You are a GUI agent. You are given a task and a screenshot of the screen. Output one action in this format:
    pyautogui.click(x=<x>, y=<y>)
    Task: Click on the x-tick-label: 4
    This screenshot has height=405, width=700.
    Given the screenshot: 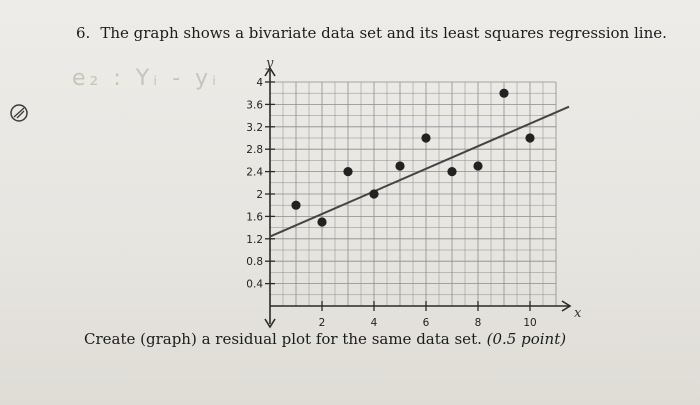 What is the action you would take?
    pyautogui.click(x=374, y=323)
    